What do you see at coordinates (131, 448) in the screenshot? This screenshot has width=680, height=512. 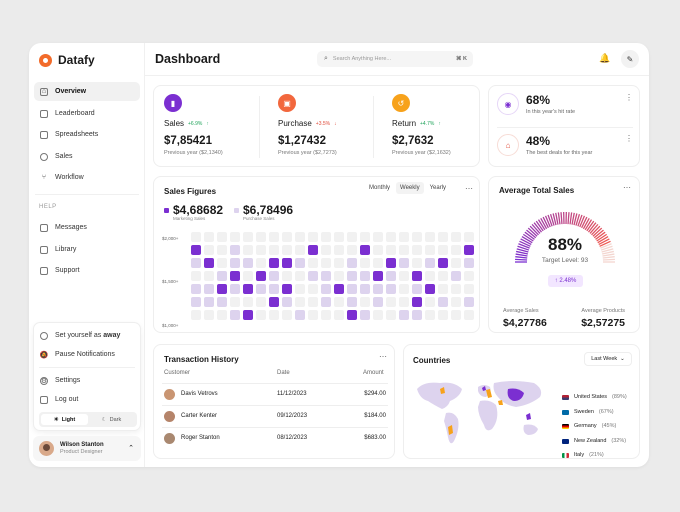 I see `chevron-up-icon: ⌃` at bounding box center [131, 448].